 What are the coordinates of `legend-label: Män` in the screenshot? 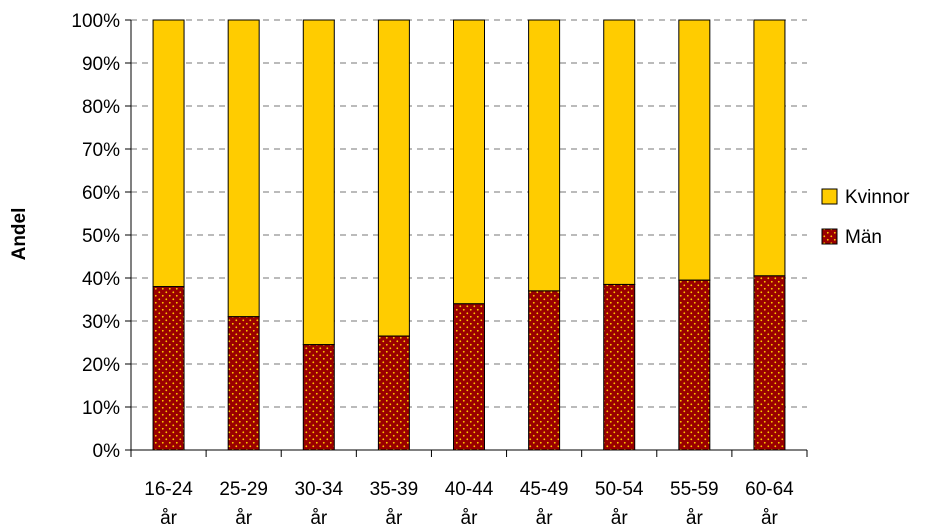 It's located at (863, 237).